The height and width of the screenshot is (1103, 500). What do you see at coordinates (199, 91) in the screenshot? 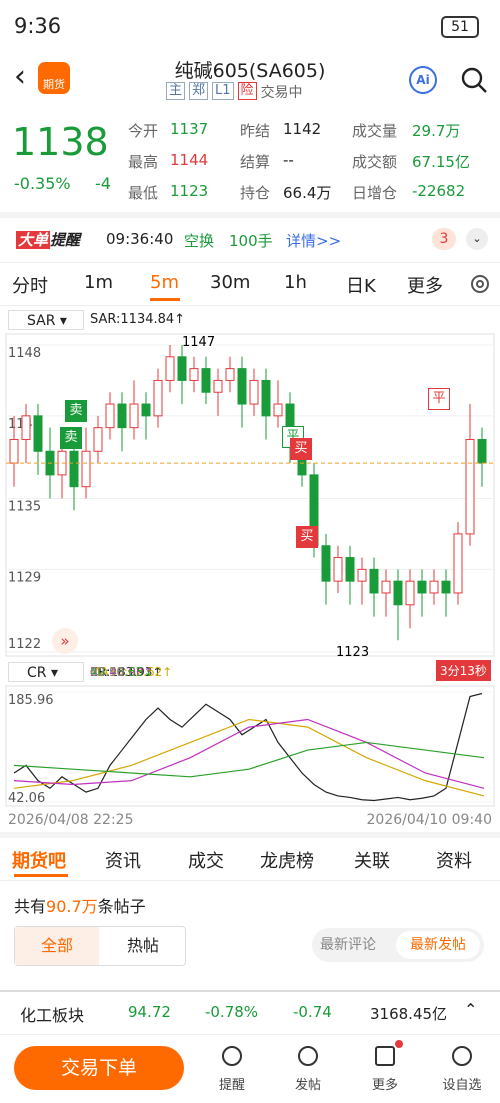
I see `tag: 郑` at bounding box center [199, 91].